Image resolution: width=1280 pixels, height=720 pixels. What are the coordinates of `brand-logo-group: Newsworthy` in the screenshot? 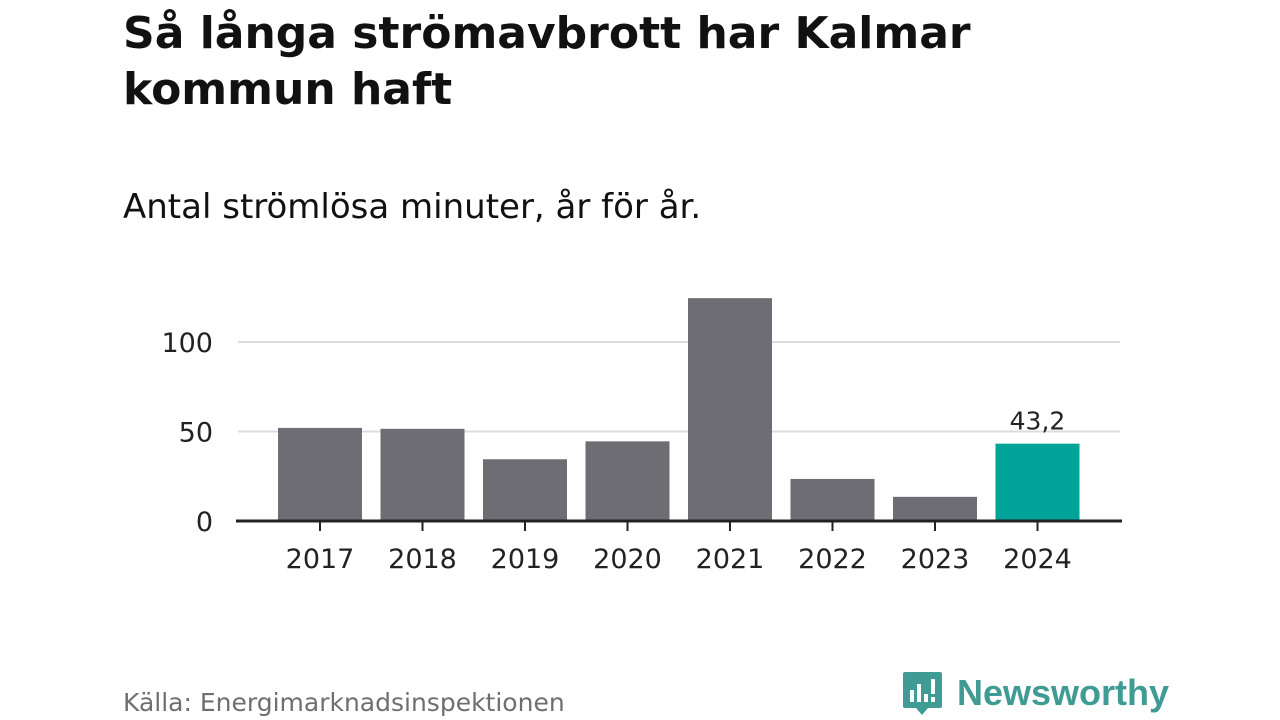 It's located at (1035, 693).